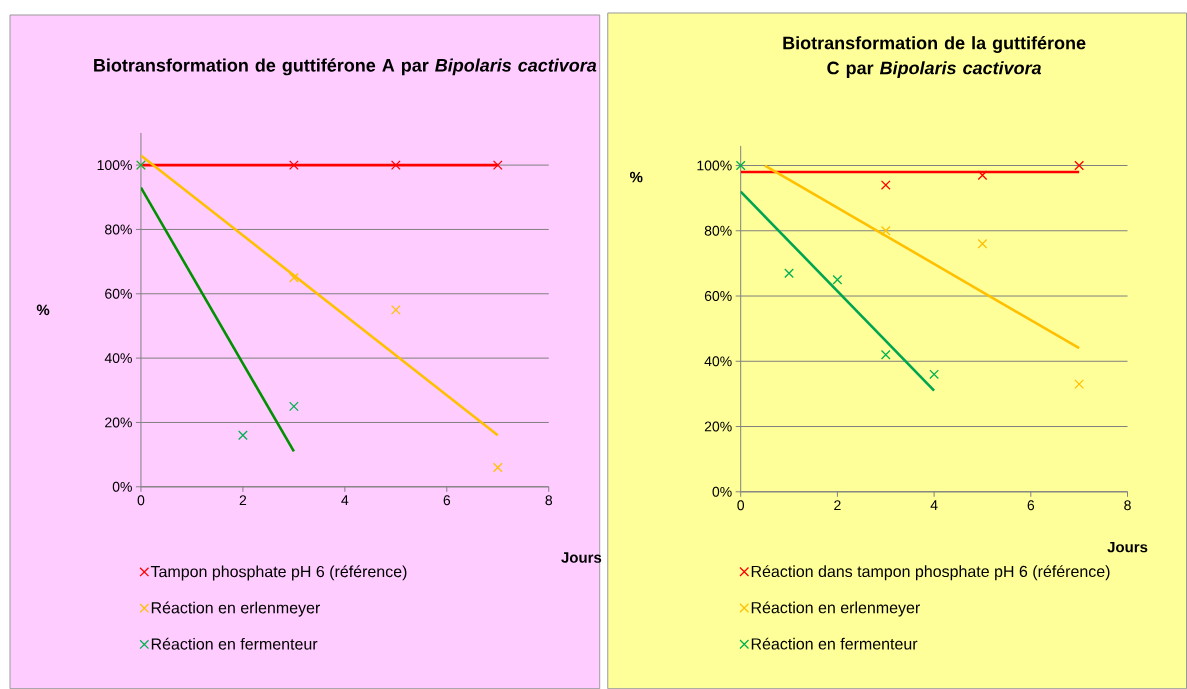 The width and height of the screenshot is (1187, 689). What do you see at coordinates (278, 573) in the screenshot?
I see `legend-label: Tampon phosphate pH 6 (référence)` at bounding box center [278, 573].